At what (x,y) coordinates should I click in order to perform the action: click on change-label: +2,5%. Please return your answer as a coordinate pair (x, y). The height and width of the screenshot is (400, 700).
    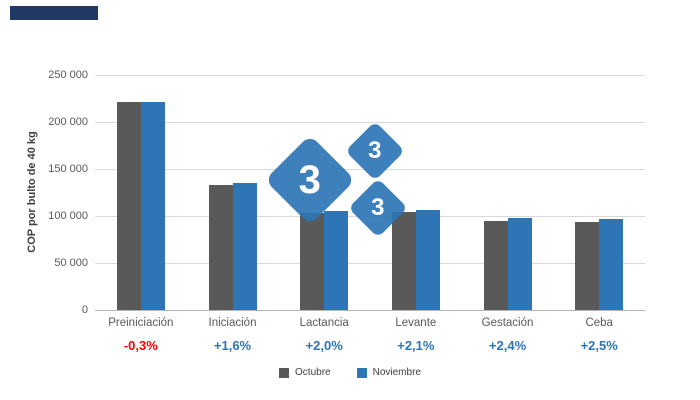
    Looking at the image, I should click on (599, 345).